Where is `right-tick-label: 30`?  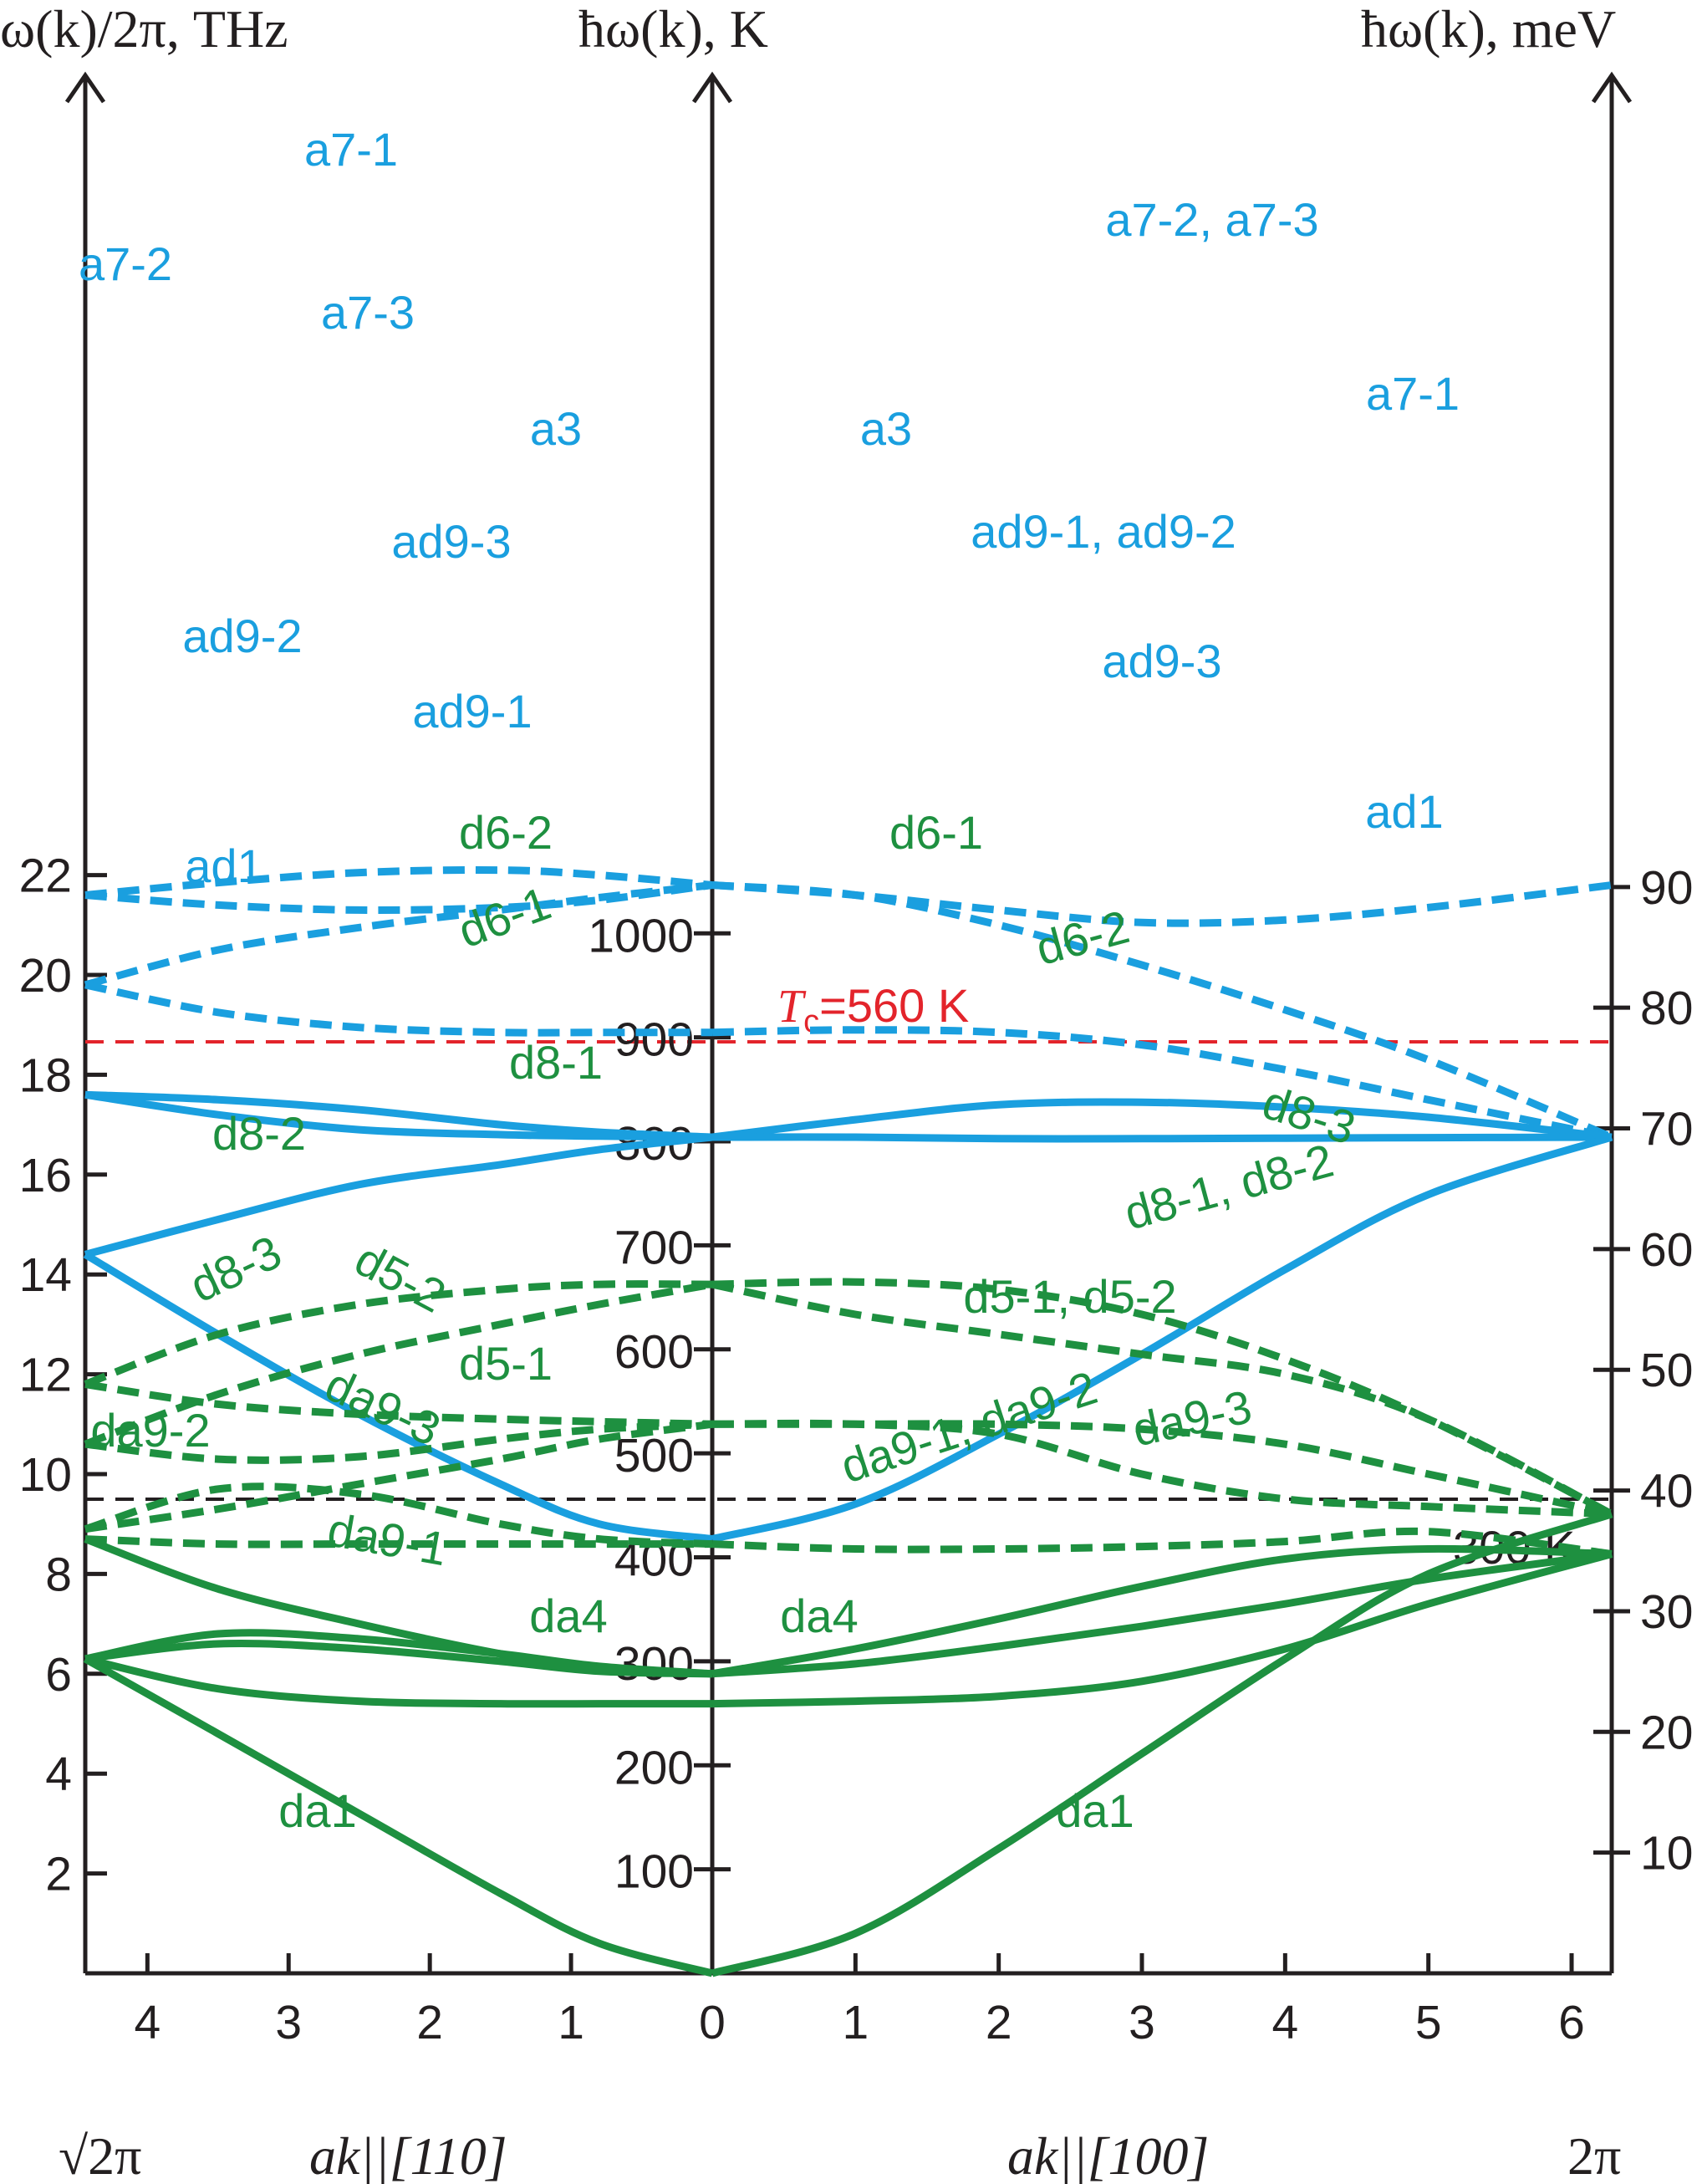
right-tick-label: 30 is located at coordinates (1666, 1612).